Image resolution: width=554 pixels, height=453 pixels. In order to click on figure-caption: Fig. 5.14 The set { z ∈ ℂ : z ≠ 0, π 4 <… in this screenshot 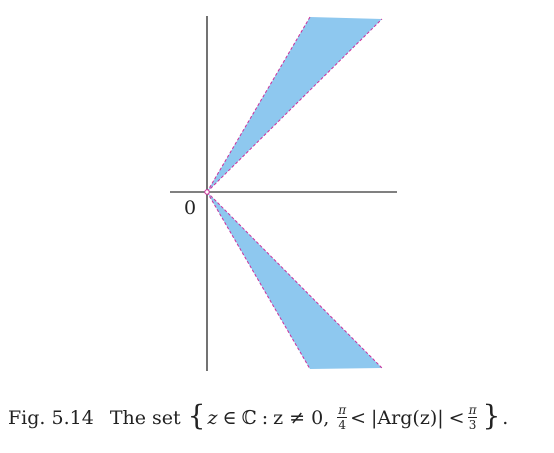, I will do `click(281, 418)`.